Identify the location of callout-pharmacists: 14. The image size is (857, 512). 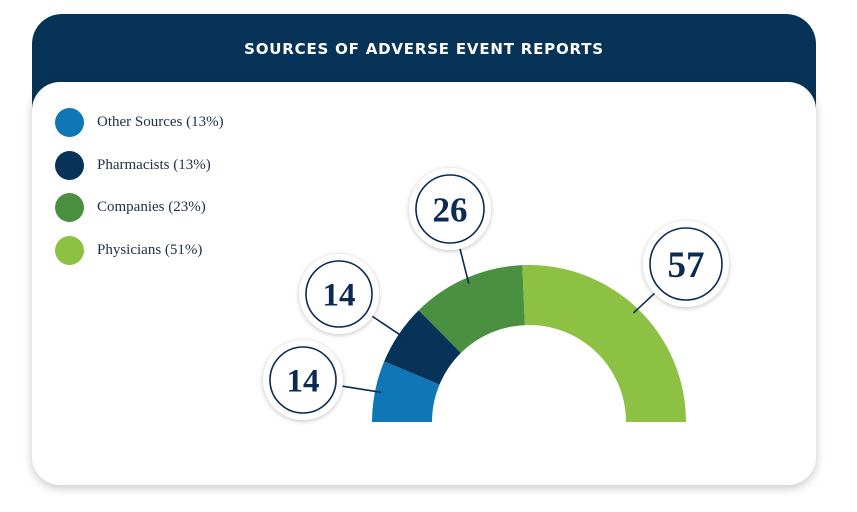
(339, 294).